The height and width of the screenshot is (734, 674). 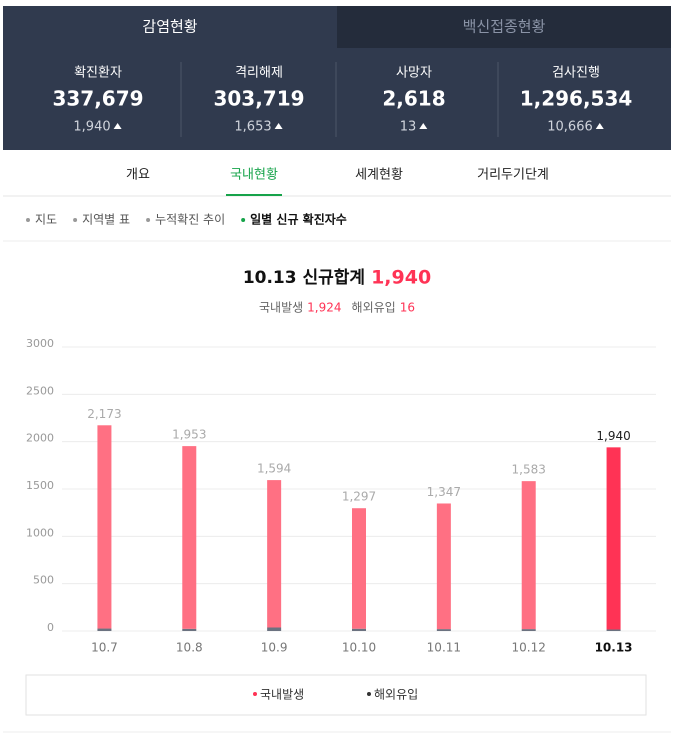 What do you see at coordinates (258, 99) in the screenshot?
I see `stat-value: 303,719` at bounding box center [258, 99].